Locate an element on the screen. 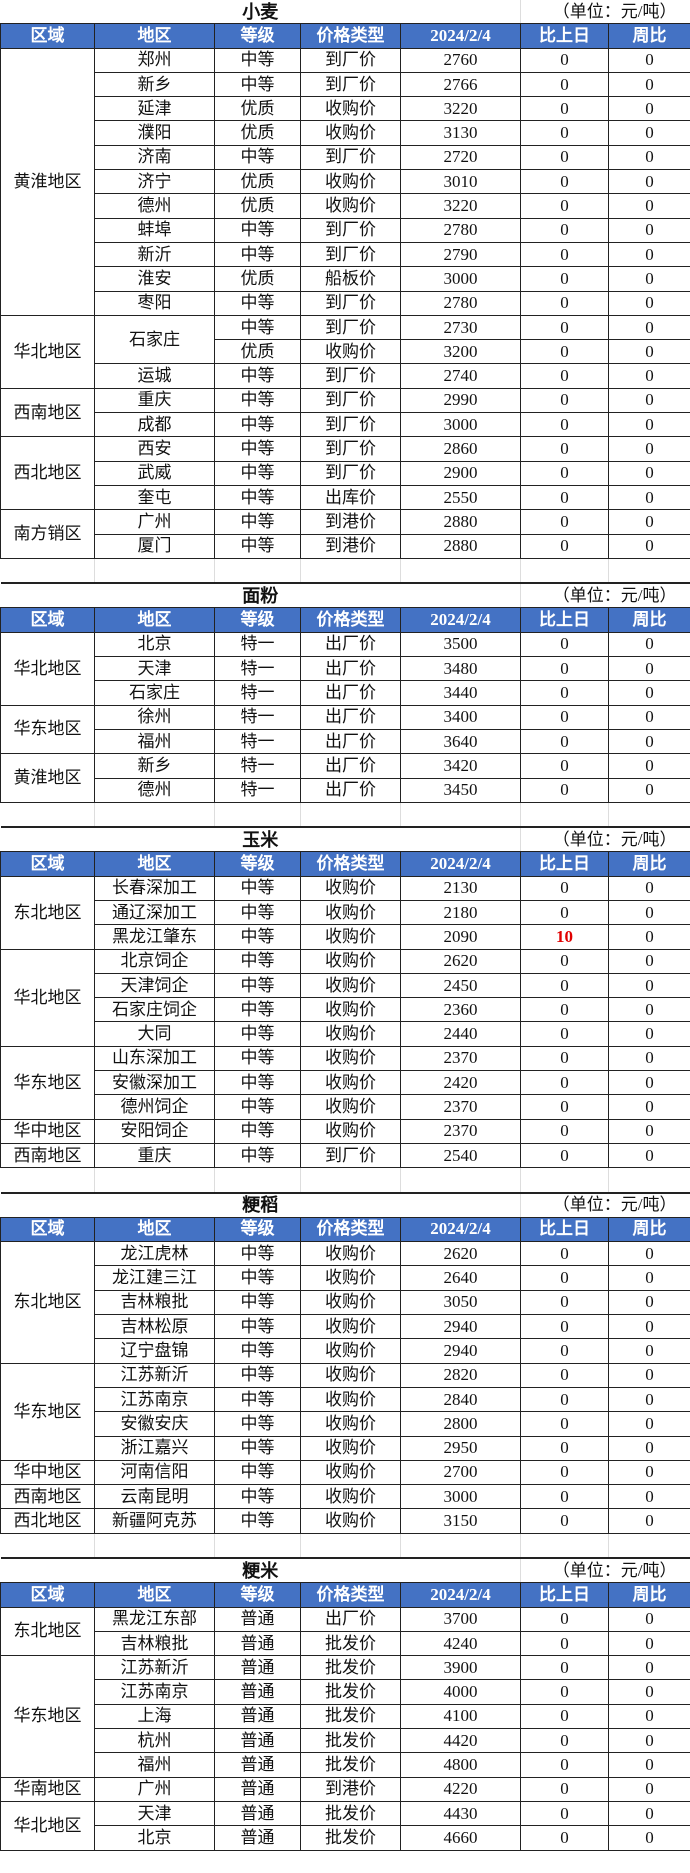  area-cell: 长春深加工 is located at coordinates (154, 888).